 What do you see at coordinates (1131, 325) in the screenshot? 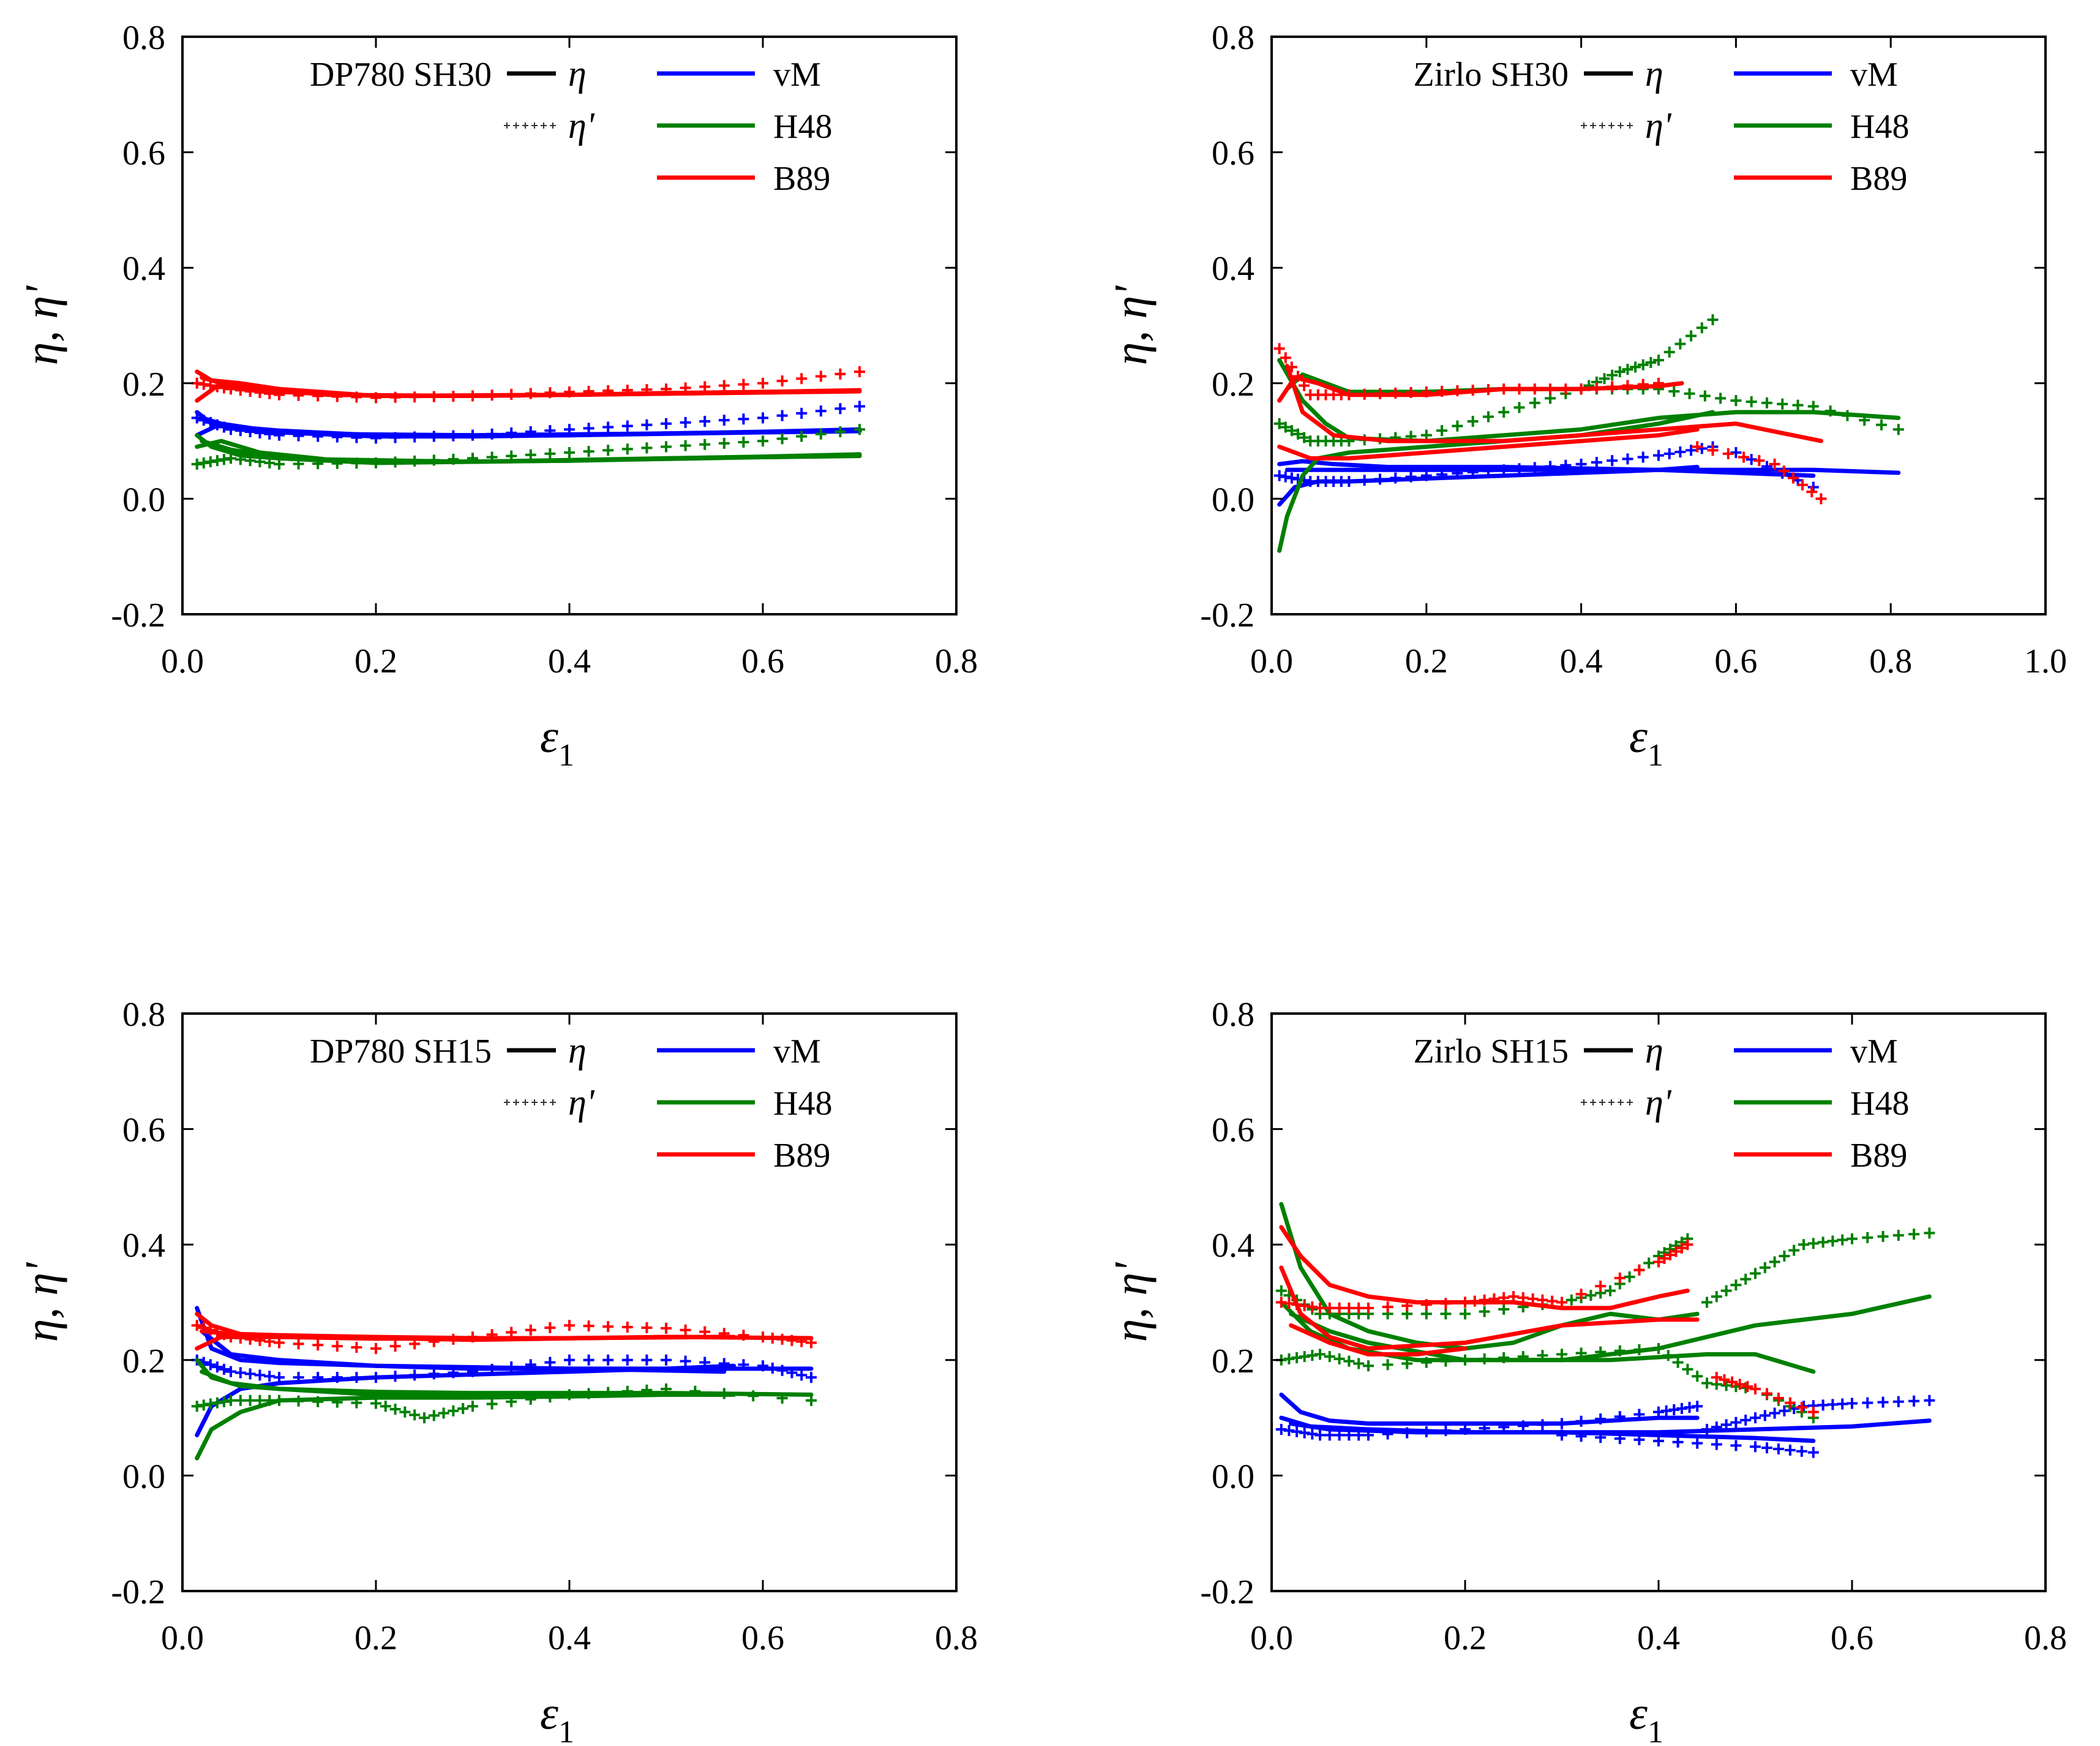
I see `y-axis-title: η, η'` at bounding box center [1131, 325].